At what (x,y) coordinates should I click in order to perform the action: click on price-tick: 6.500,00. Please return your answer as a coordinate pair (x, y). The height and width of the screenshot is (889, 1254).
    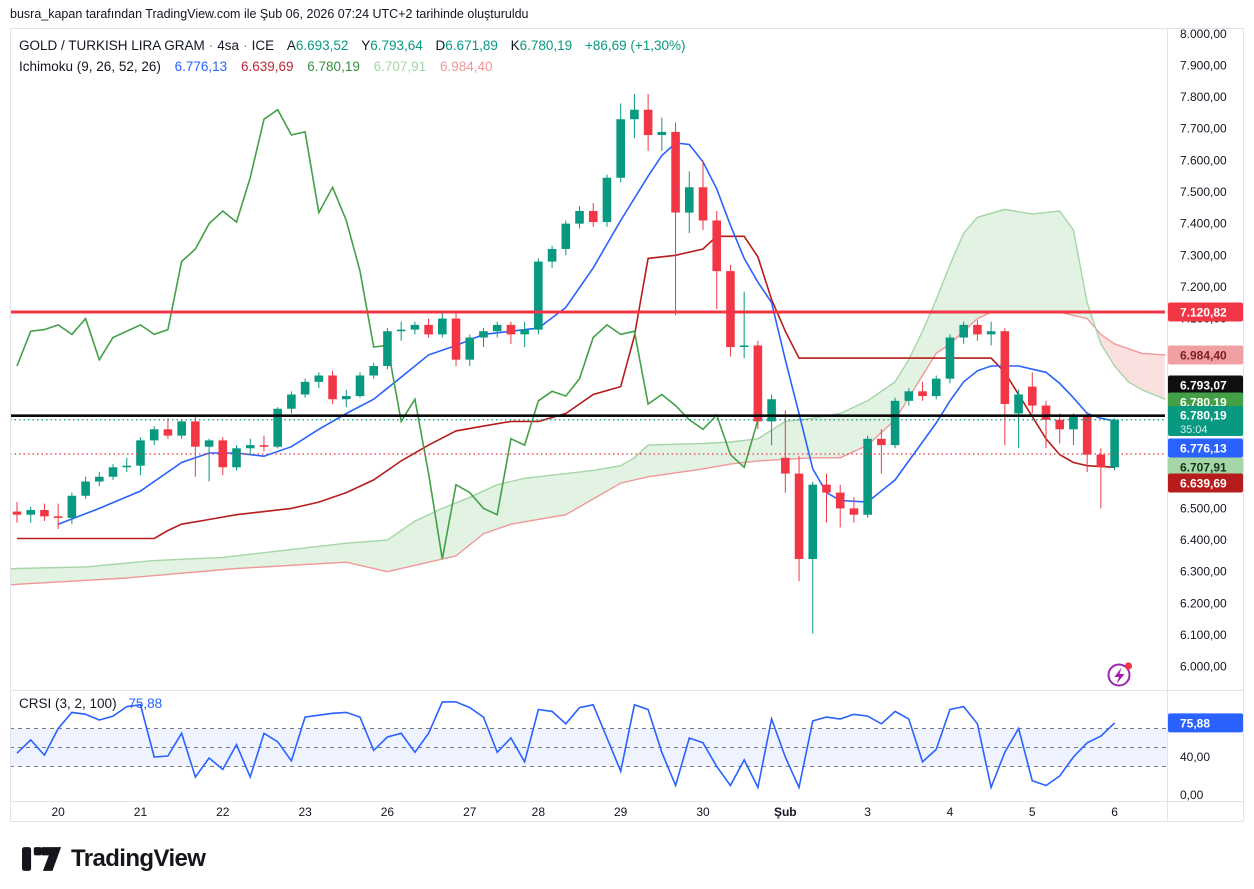
    Looking at the image, I should click on (1203, 508).